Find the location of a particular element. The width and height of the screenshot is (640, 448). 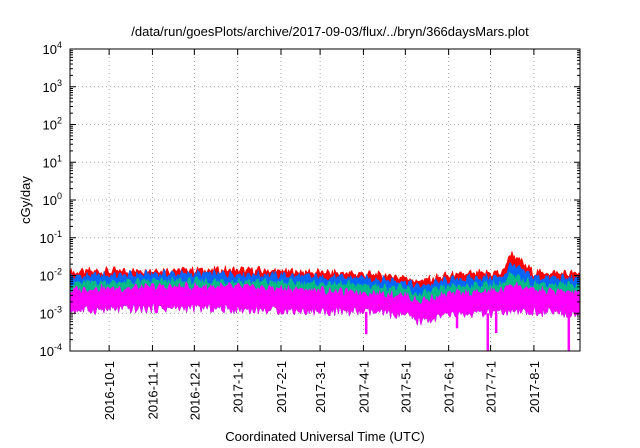

y-tick-label: 10³ is located at coordinates (52, 86).